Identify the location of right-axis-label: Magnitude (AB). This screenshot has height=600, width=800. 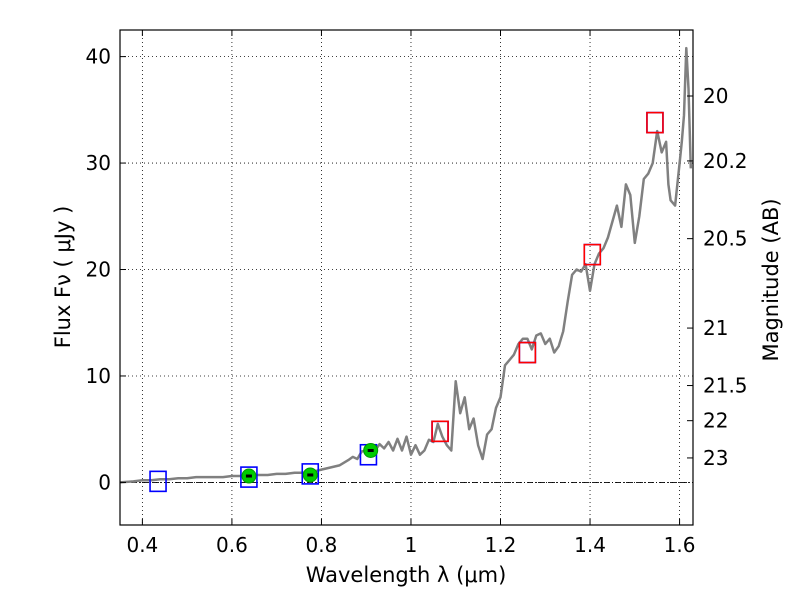
(771, 279).